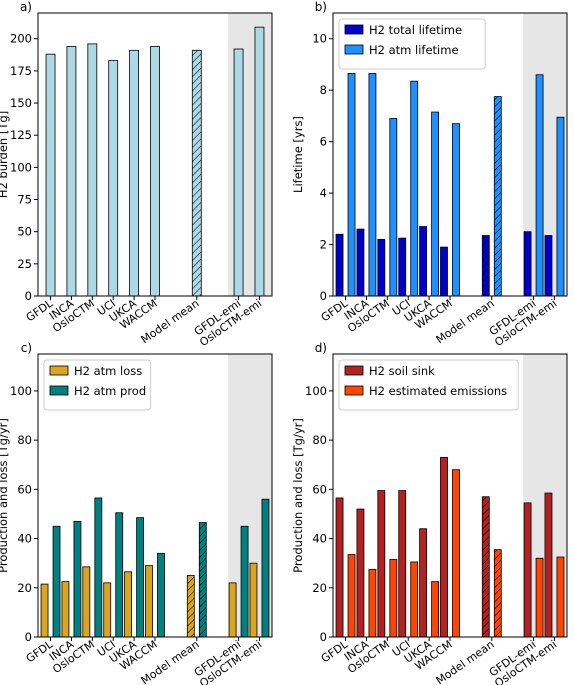  What do you see at coordinates (56, 581) in the screenshot?
I see `bar-h2-atm-prod-gfdl` at bounding box center [56, 581].